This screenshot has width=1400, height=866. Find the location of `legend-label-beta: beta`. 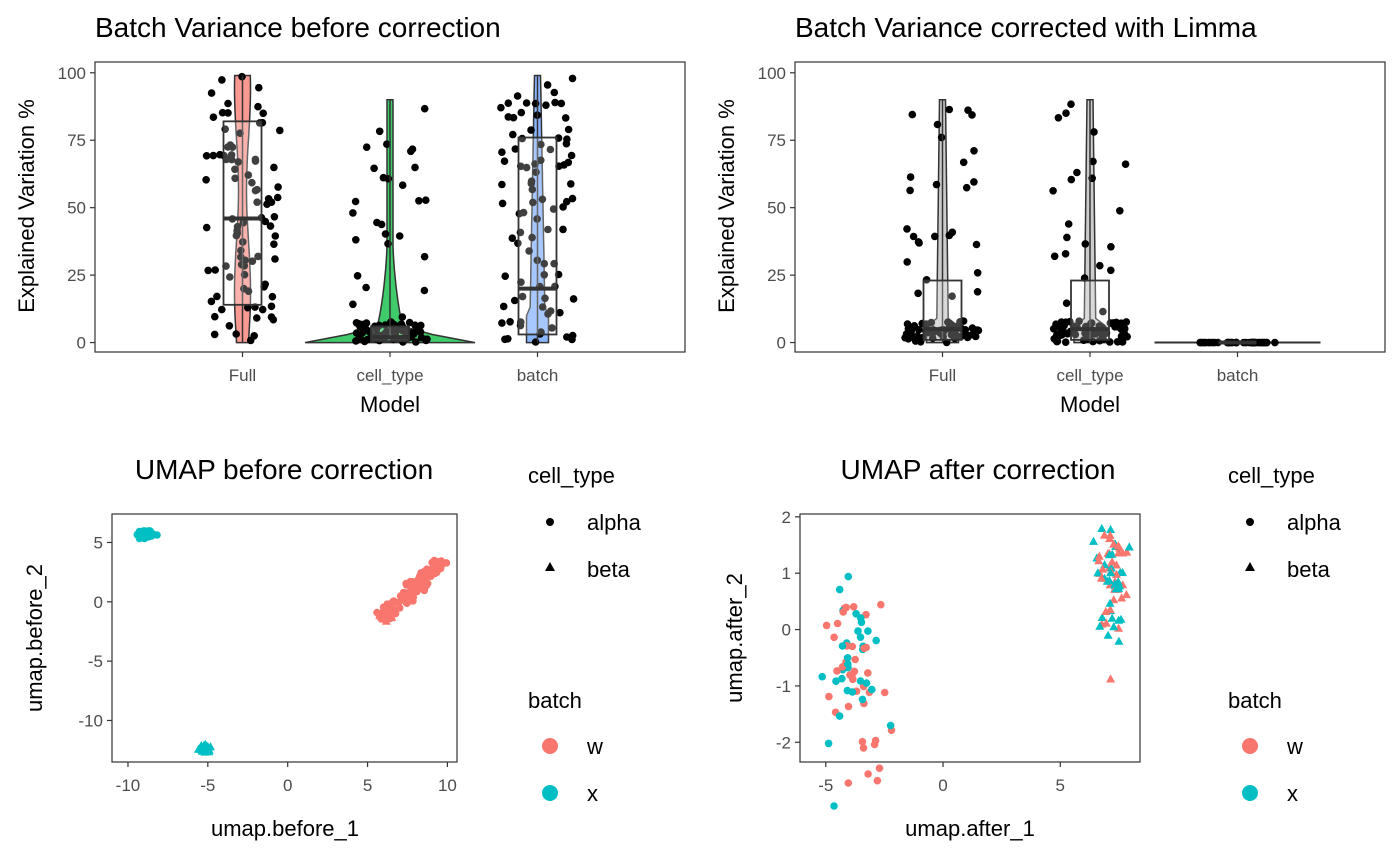

legend-label-beta: beta is located at coordinates (1309, 569).